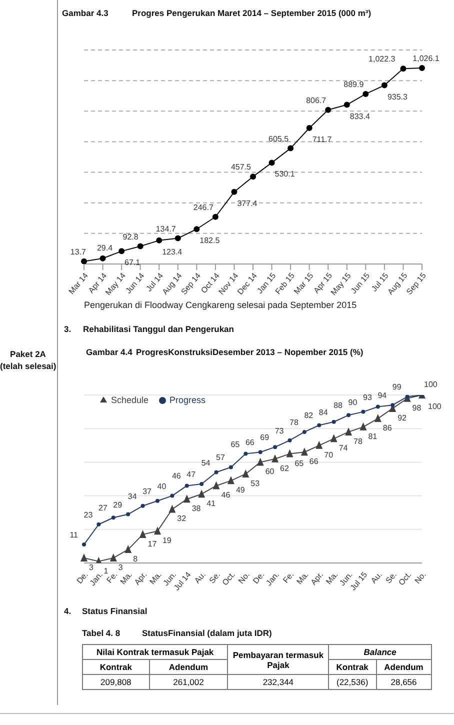 The image size is (454, 725). I want to click on text: 261,002, so click(188, 682).